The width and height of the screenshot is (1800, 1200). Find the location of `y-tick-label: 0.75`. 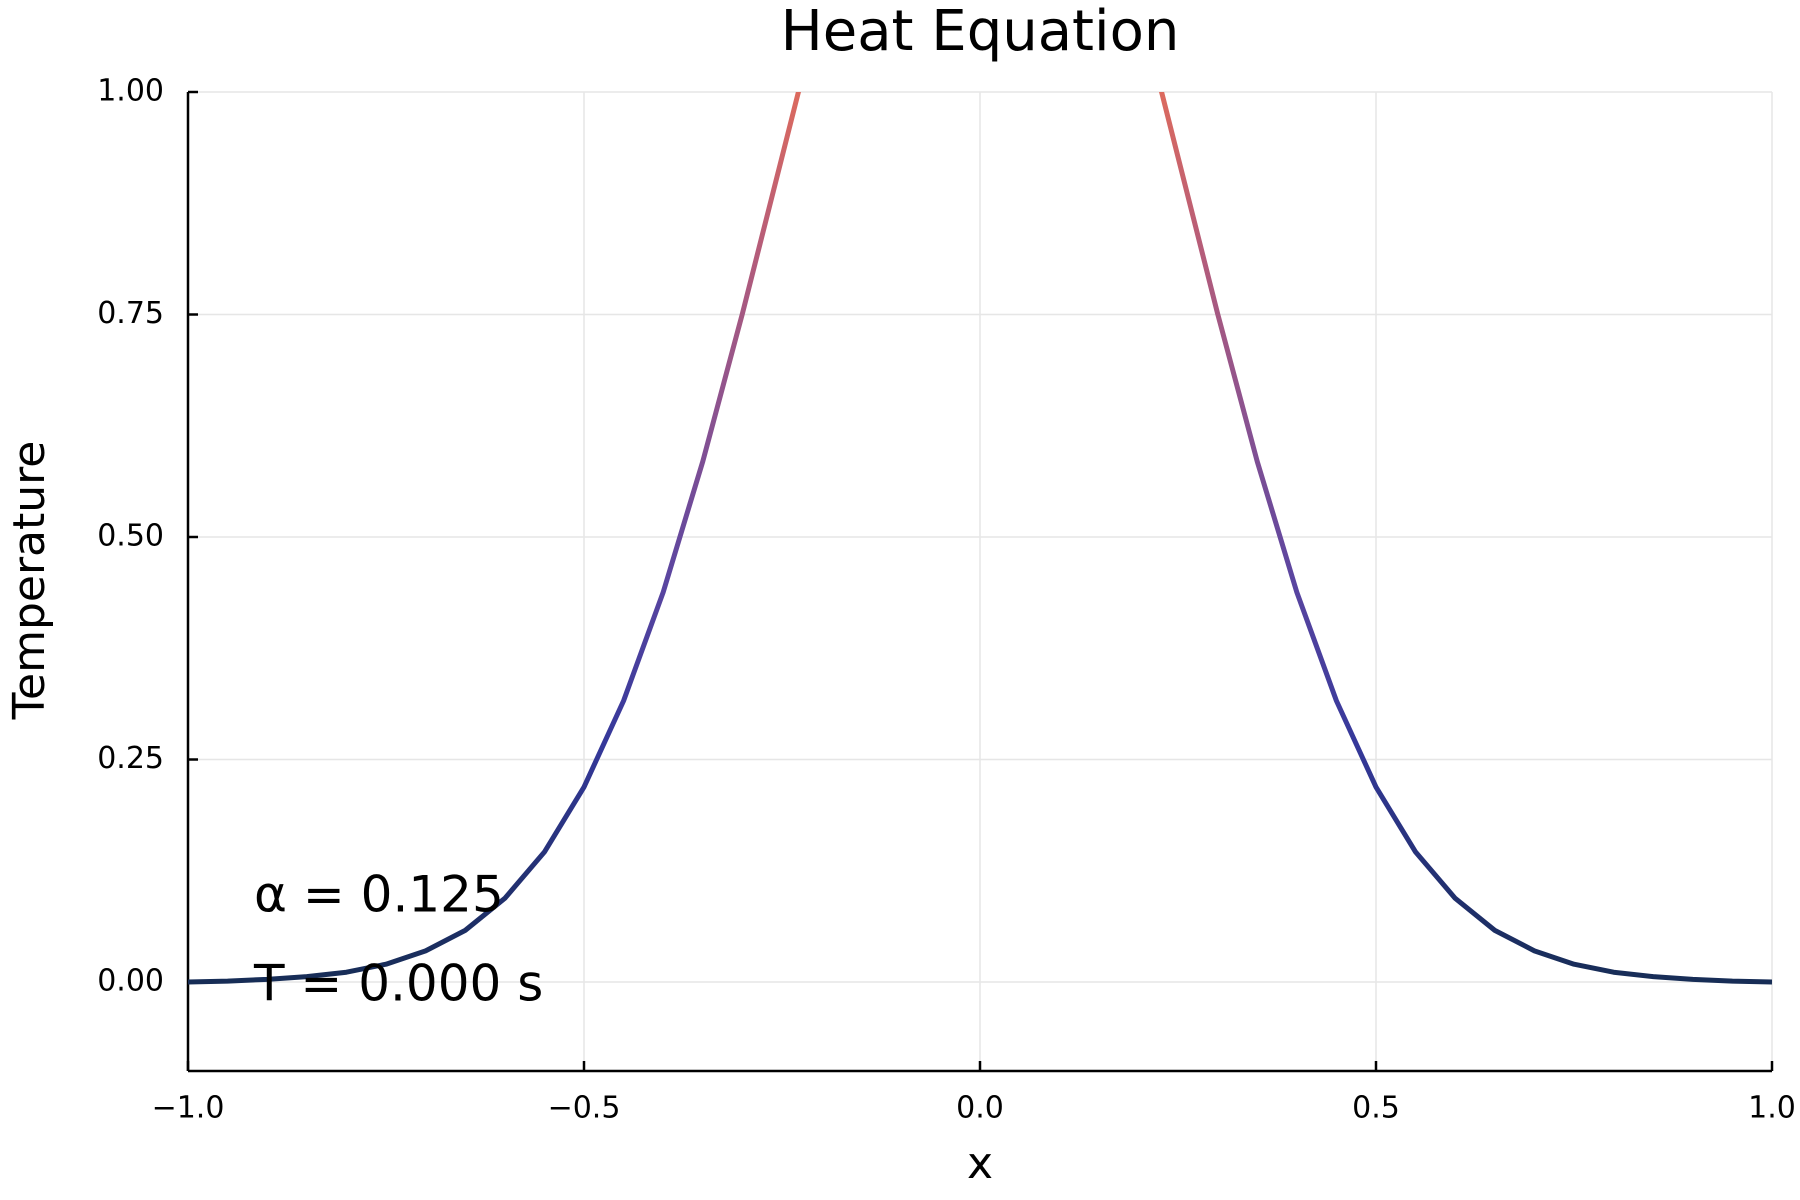

y-tick-label: 0.75 is located at coordinates (130, 313).